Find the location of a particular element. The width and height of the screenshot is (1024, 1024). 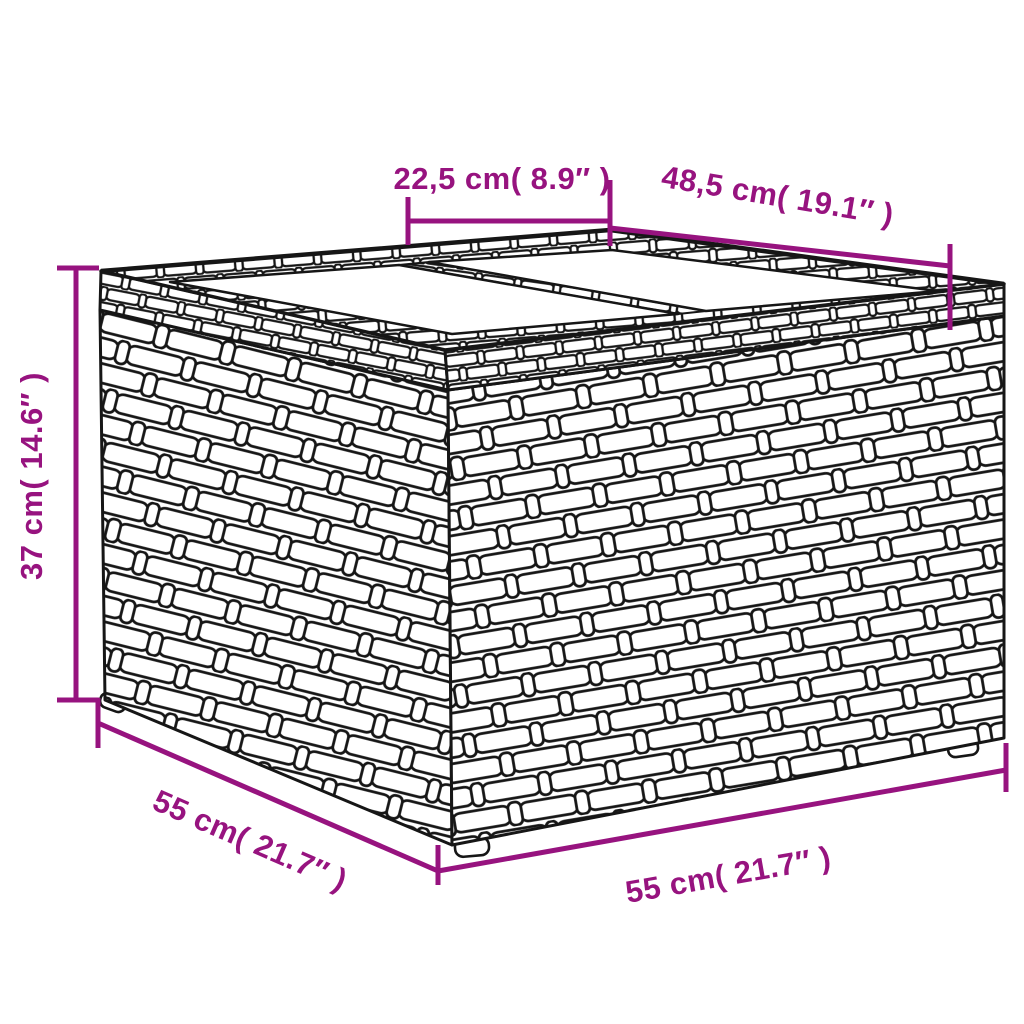

dim-label-depth: 55 cm( 21.7″ ) is located at coordinates (250, 840).